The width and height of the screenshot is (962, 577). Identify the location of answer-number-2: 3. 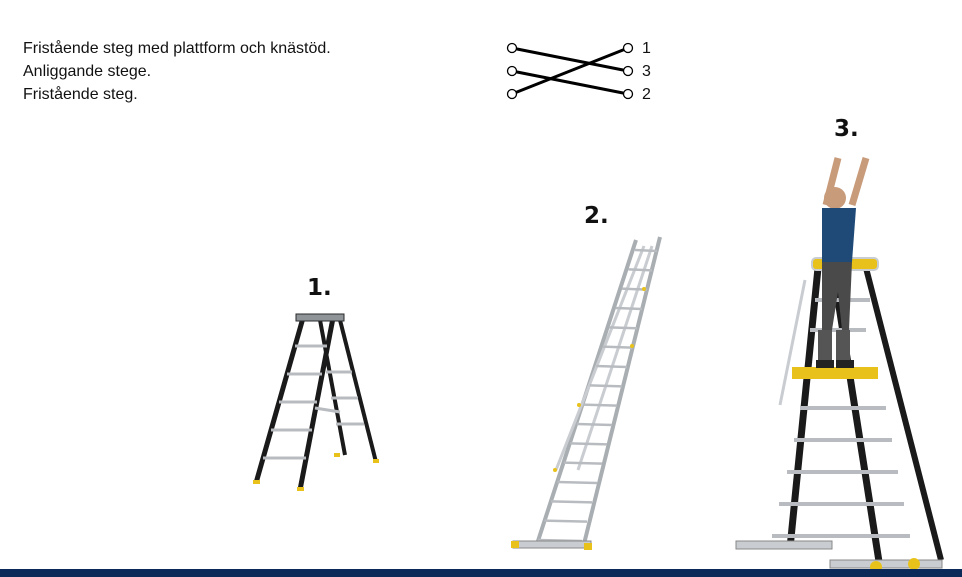
(646, 71).